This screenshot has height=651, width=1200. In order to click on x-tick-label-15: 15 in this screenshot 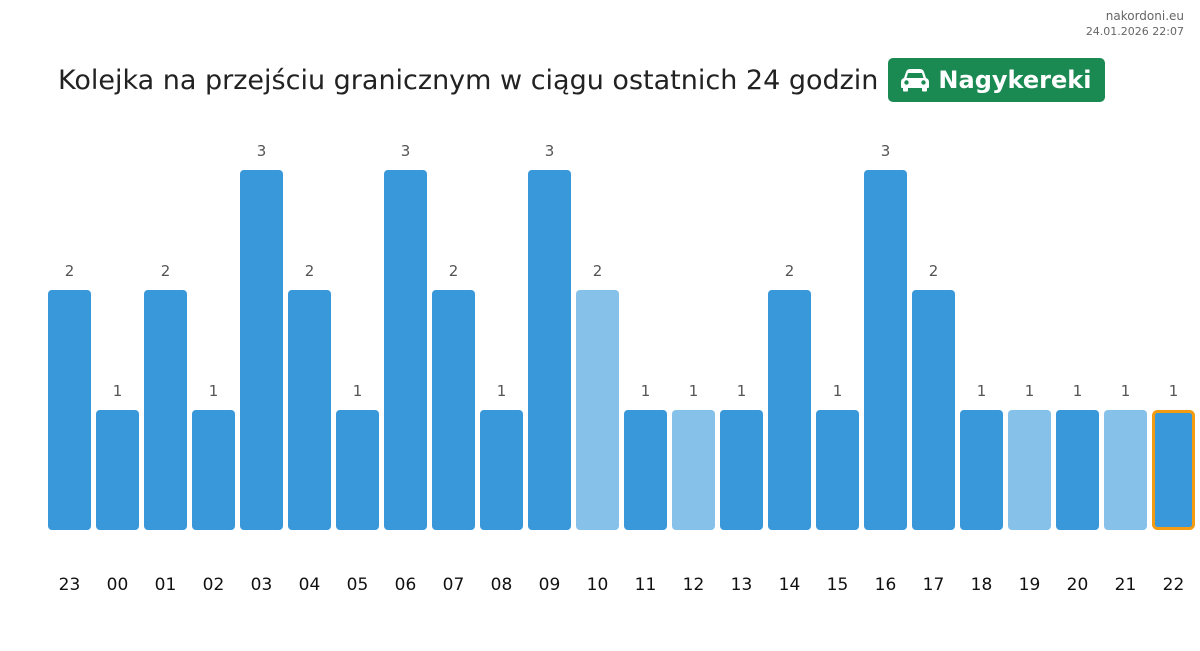, I will do `click(838, 585)`.